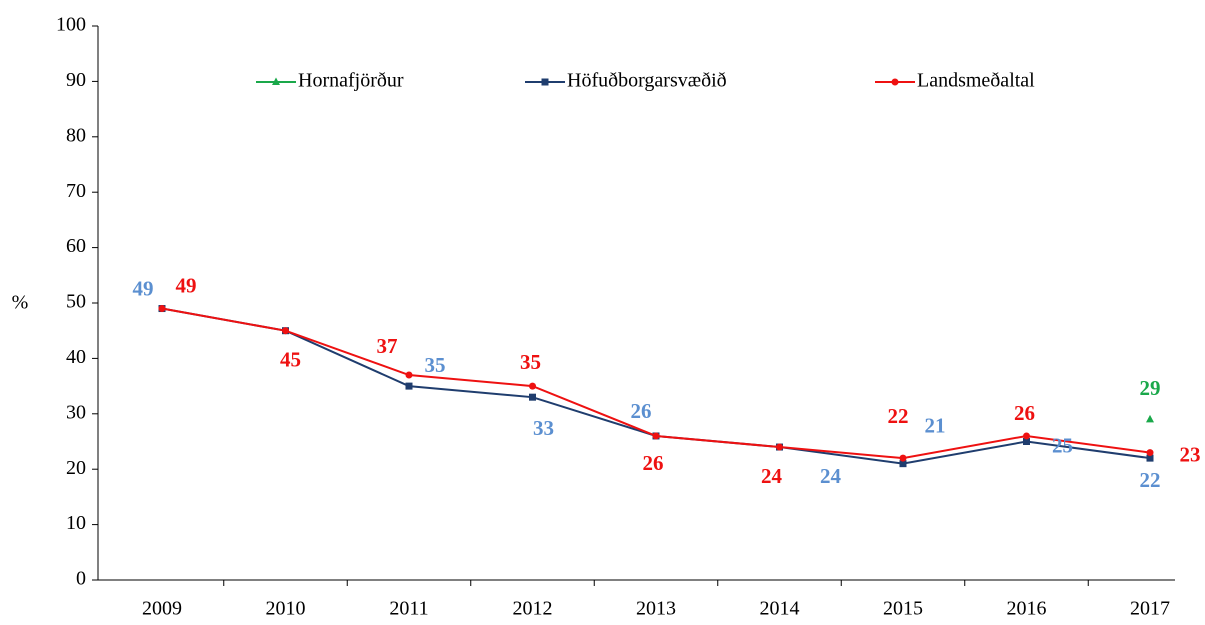 This screenshot has width=1205, height=625. What do you see at coordinates (76, 135) in the screenshot?
I see `y-tick-label: 80` at bounding box center [76, 135].